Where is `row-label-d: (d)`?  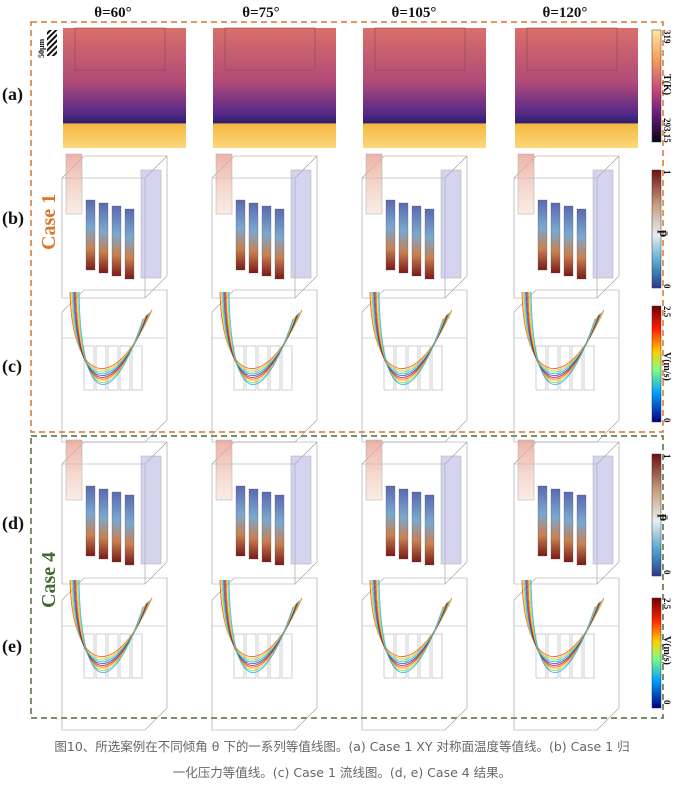 row-label-d: (d) is located at coordinates (13, 523).